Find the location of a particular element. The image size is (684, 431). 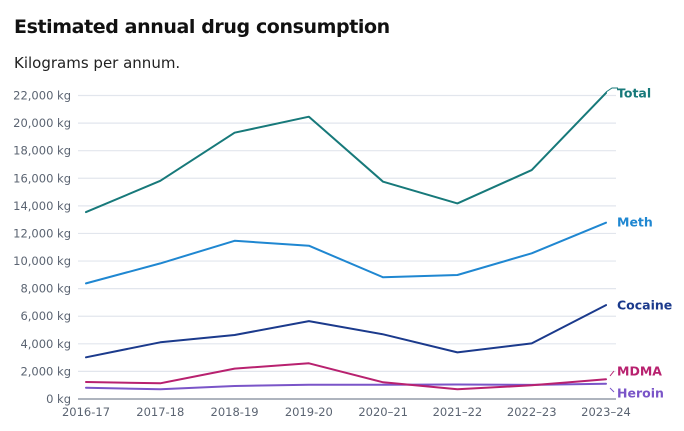

y-tick-label: 6,000 kg is located at coordinates (45, 316).